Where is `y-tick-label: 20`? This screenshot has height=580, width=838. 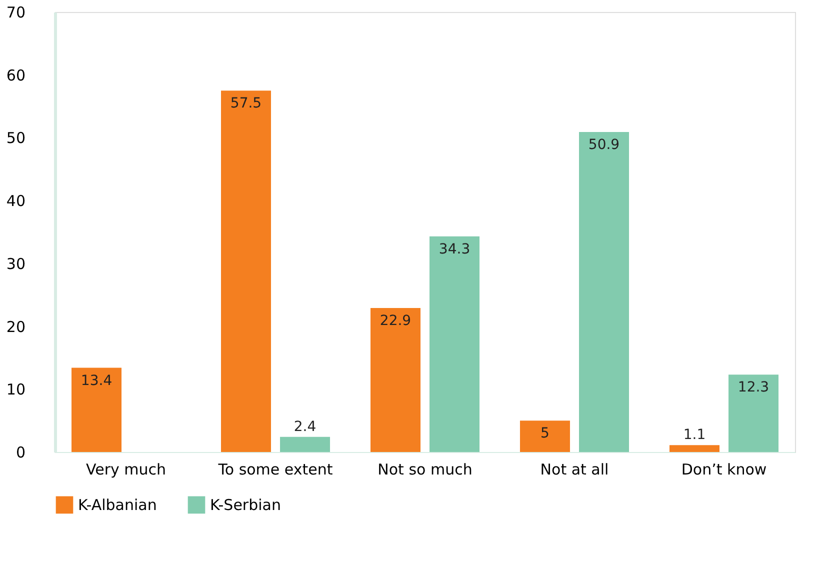
y-tick-label: 20 is located at coordinates (16, 327).